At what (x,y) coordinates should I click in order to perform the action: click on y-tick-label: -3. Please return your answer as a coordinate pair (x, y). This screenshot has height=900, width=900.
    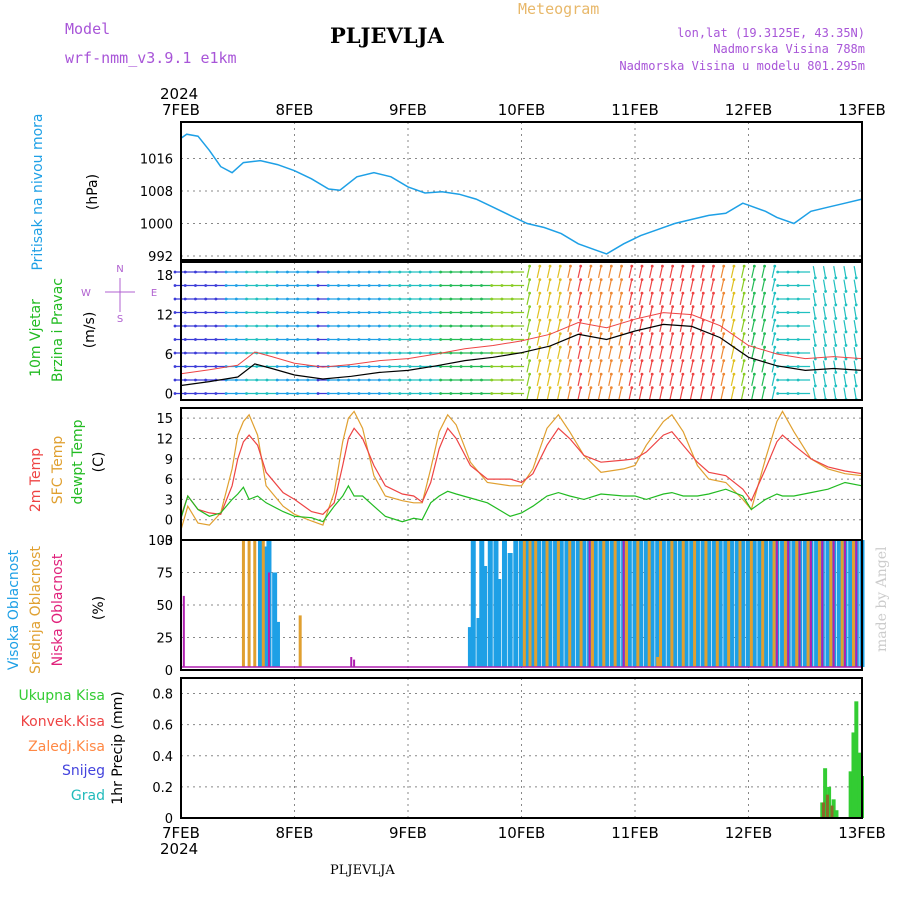
    Looking at the image, I should click on (166, 541).